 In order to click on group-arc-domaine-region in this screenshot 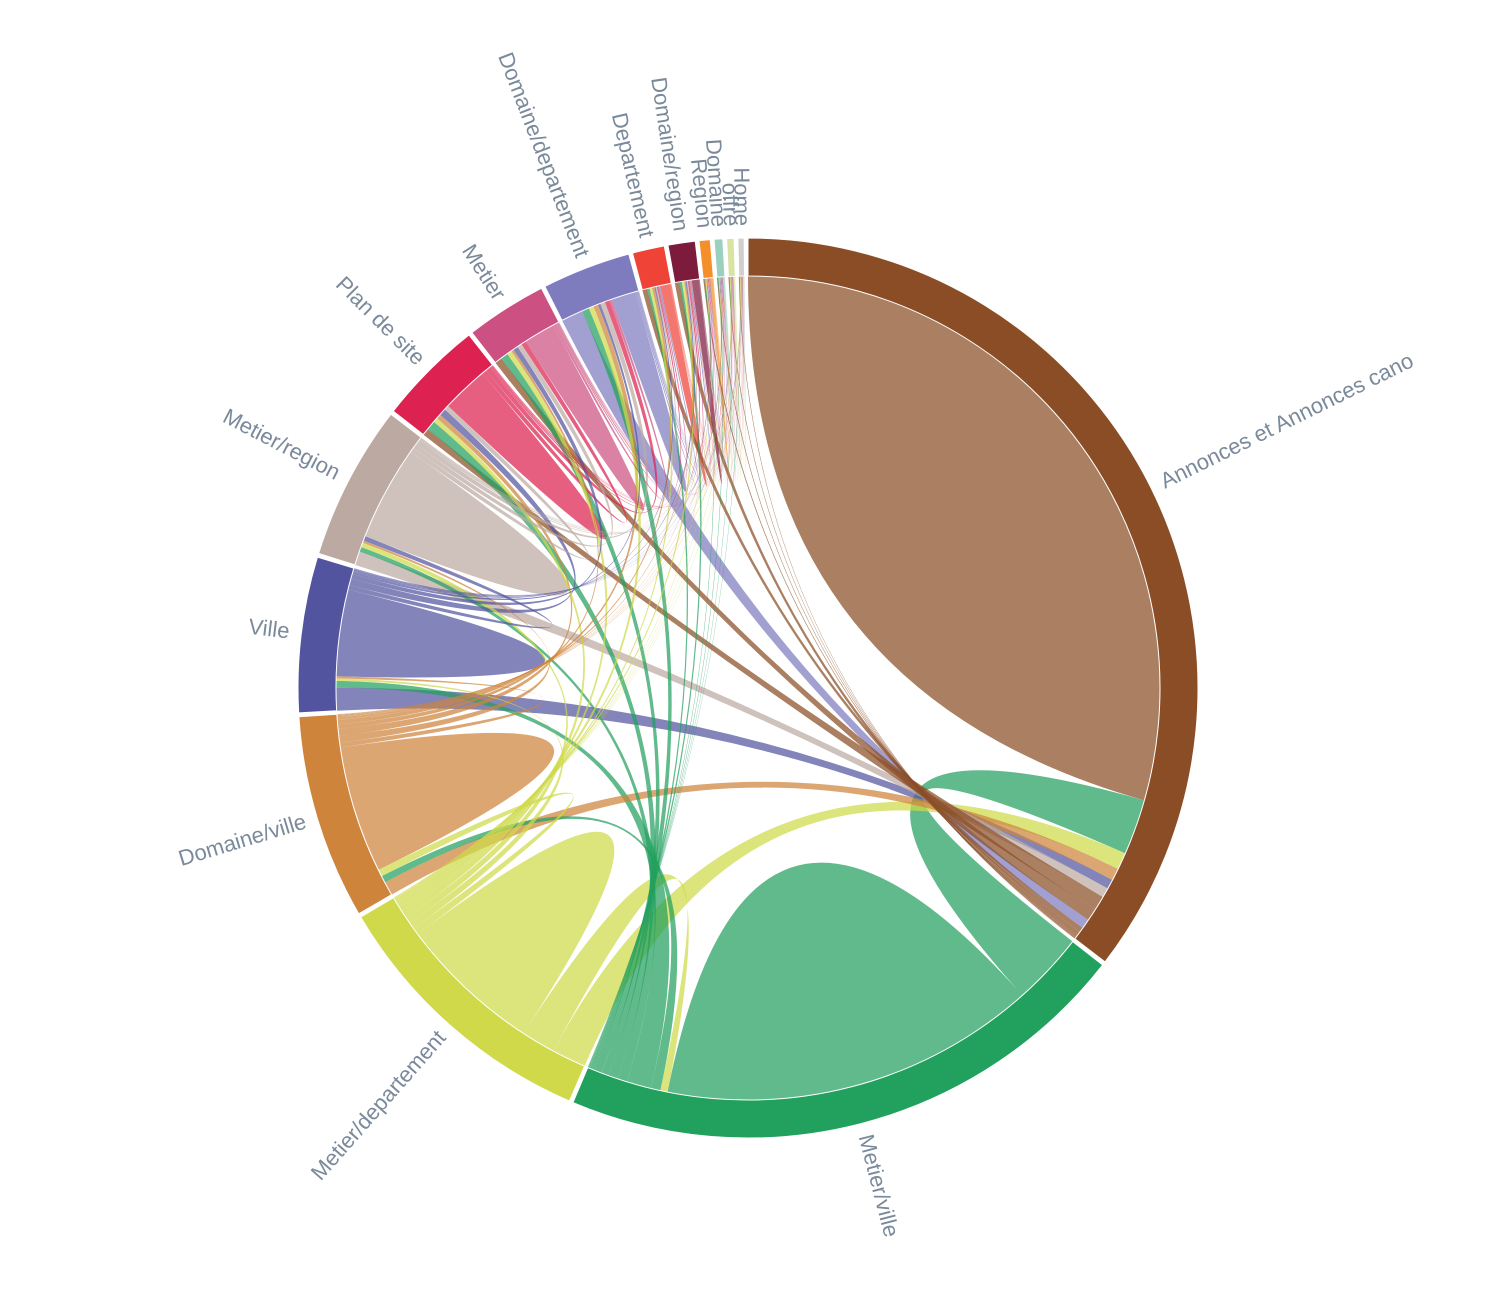, I will do `click(684, 262)`.